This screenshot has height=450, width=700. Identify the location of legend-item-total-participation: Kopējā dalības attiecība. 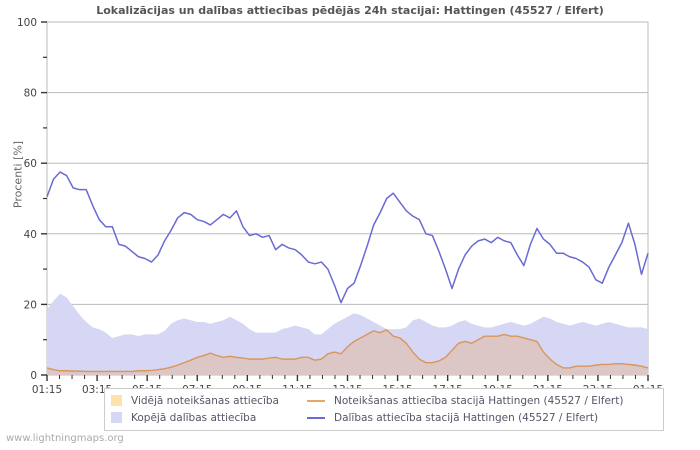
(209, 417).